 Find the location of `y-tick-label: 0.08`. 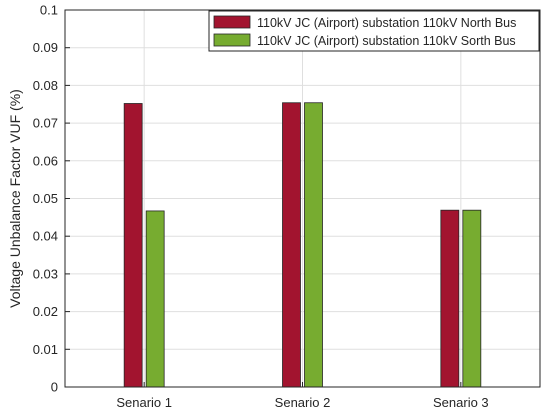

y-tick-label: 0.08 is located at coordinates (45, 85).